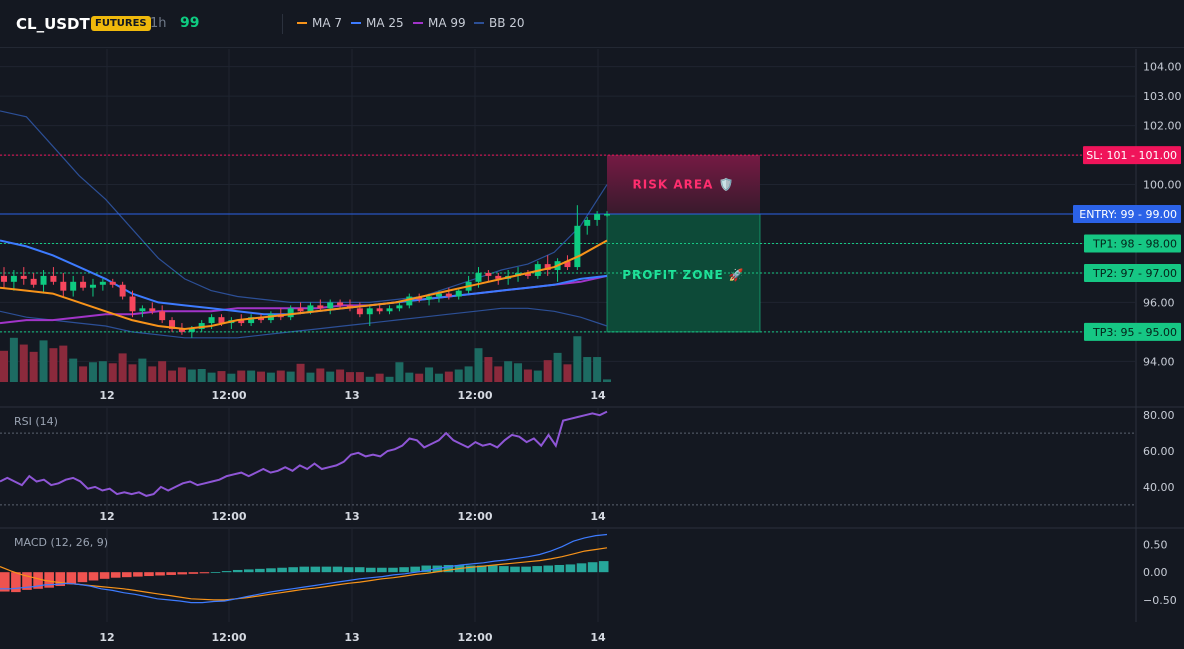 This screenshot has height=649, width=1184. I want to click on symbol-name: CL_USDT, so click(53, 24).